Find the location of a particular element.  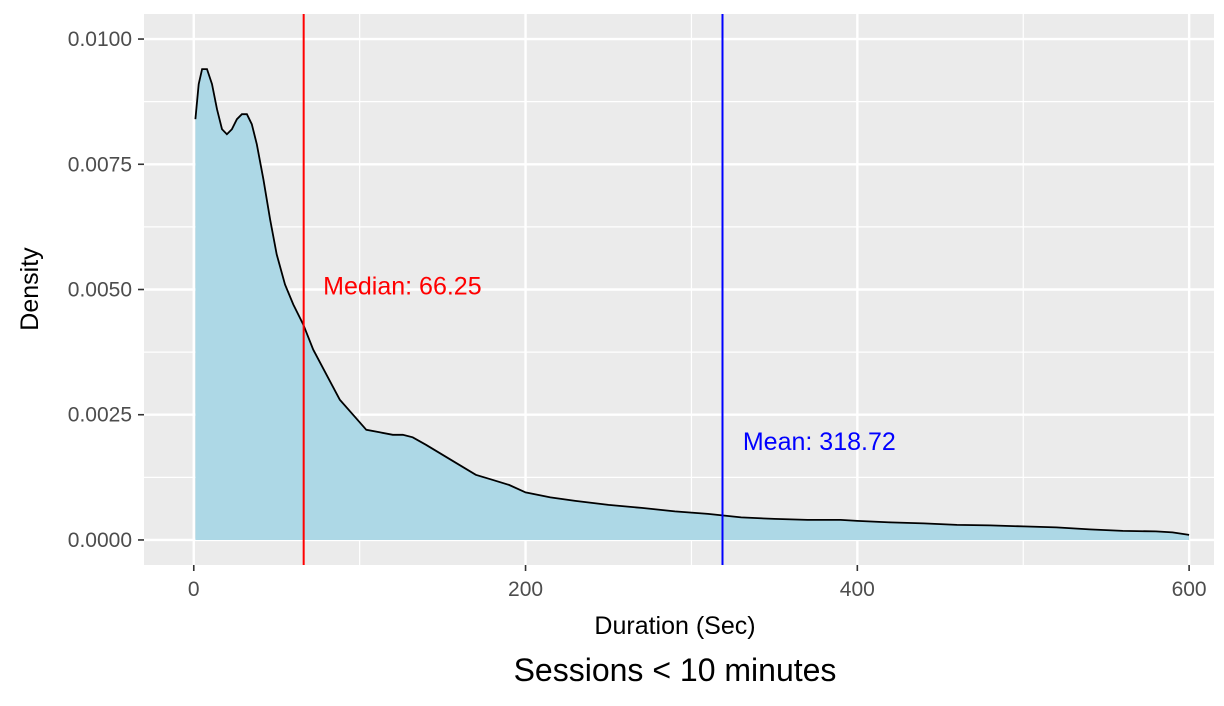

chart-caption: Sessions < 10 minutes is located at coordinates (675, 670).